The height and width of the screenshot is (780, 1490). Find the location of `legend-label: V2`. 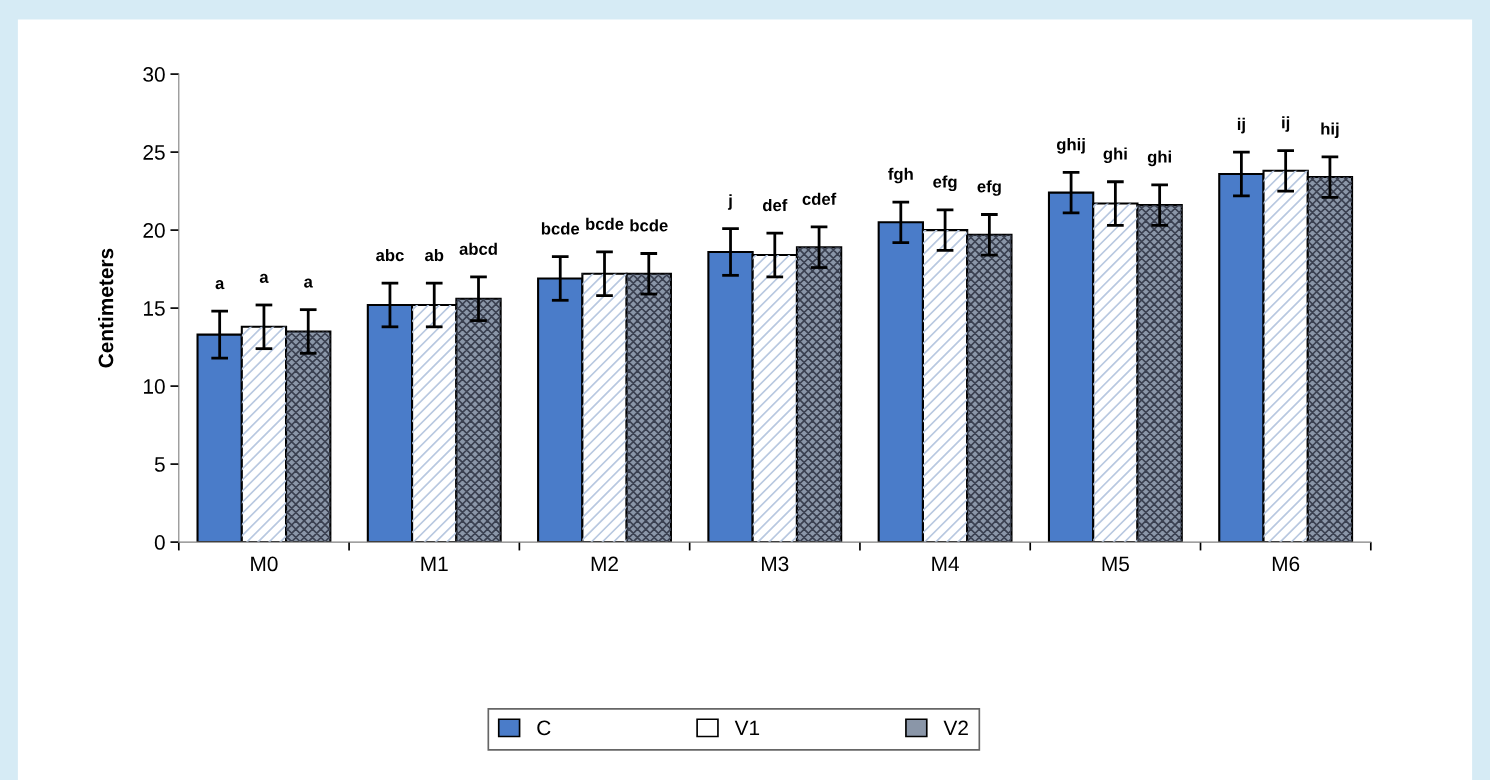

legend-label: V2 is located at coordinates (955, 728).